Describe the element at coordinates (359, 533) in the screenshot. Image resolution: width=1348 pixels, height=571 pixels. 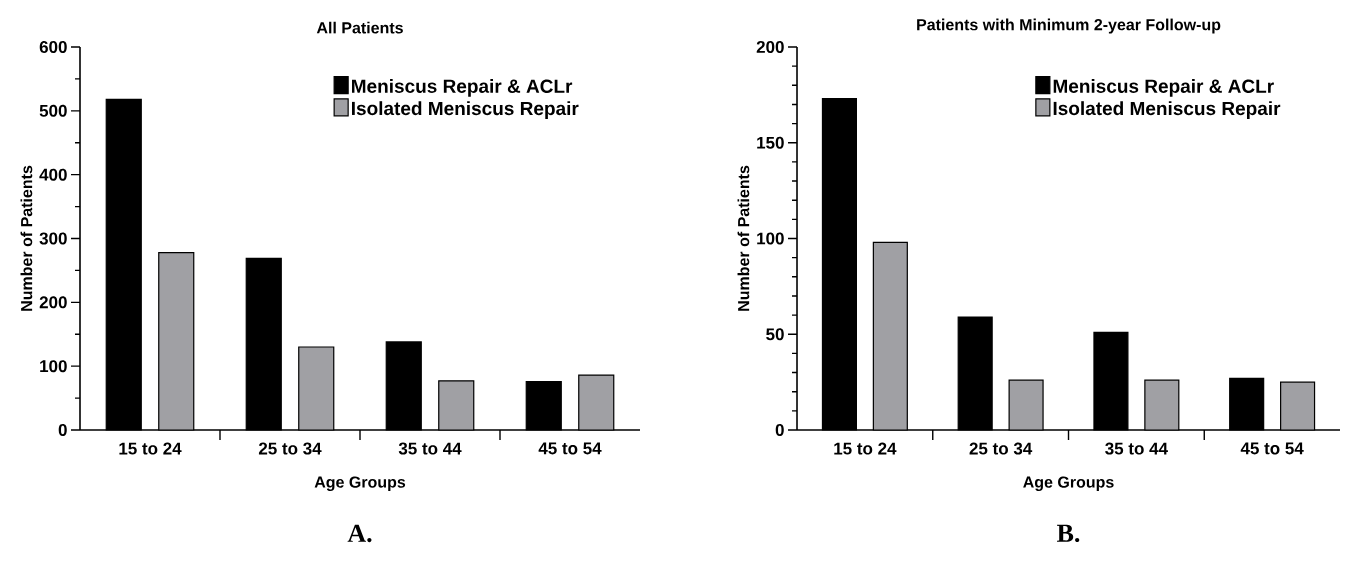
I see `text: A.` at that location.